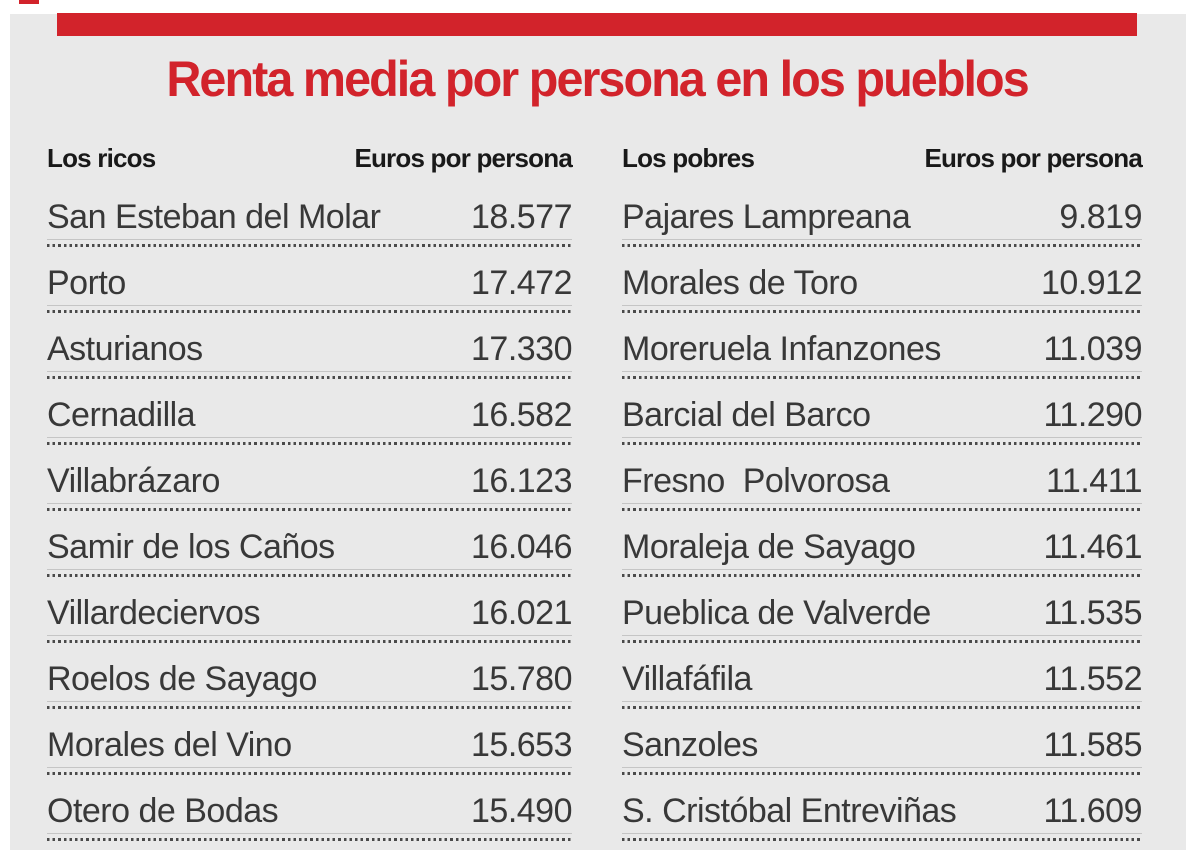 Image resolution: width=1200 pixels, height=850 pixels. I want to click on income-value: 16.046, so click(522, 547).